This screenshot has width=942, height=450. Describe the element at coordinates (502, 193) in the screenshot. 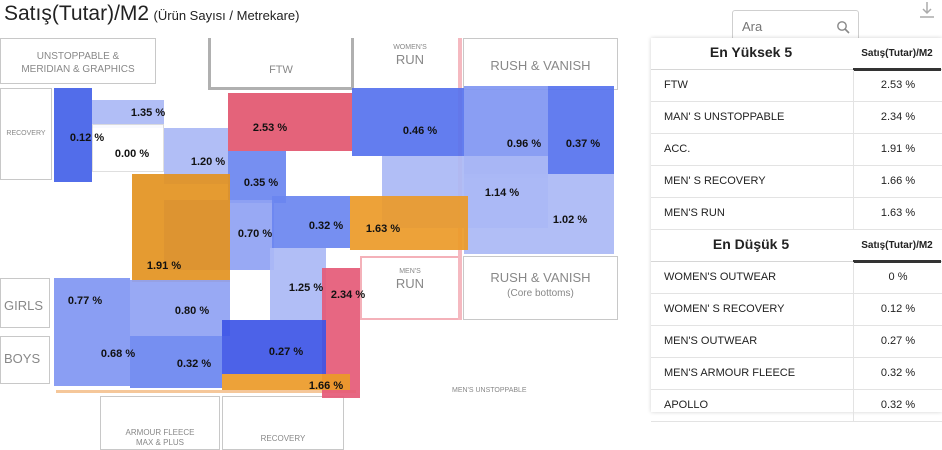

I see `zone-10-label: 1.14 %` at that location.